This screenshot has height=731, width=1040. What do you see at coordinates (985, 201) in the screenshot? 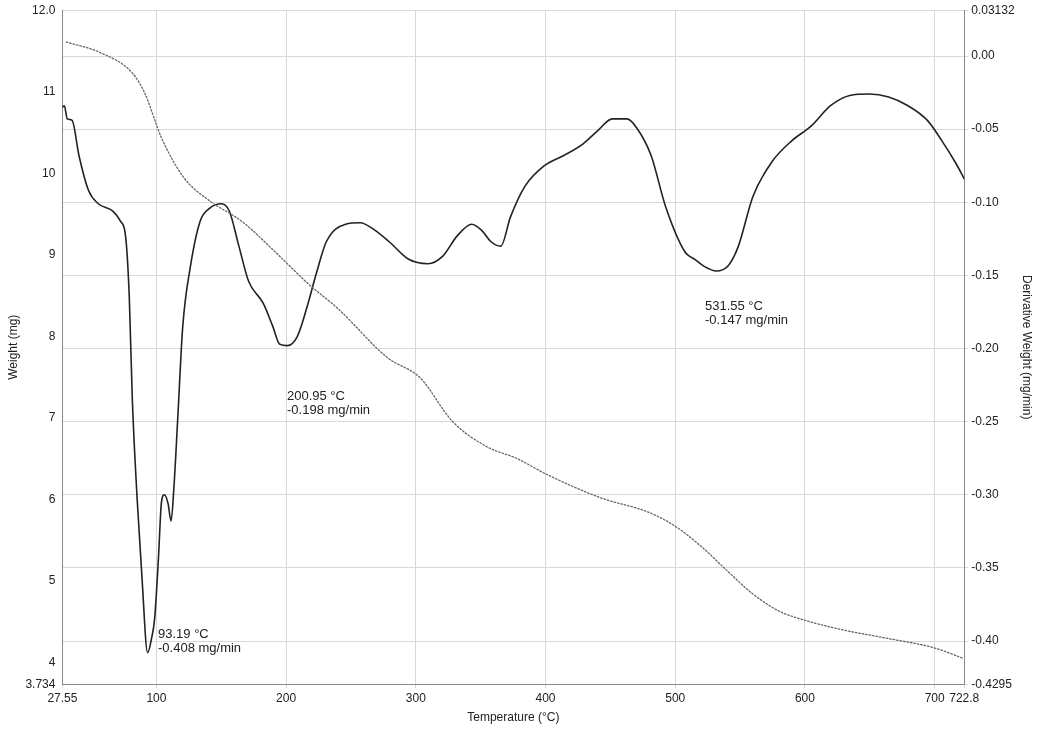
I see `y2-tick-label: -0.10` at bounding box center [985, 201].